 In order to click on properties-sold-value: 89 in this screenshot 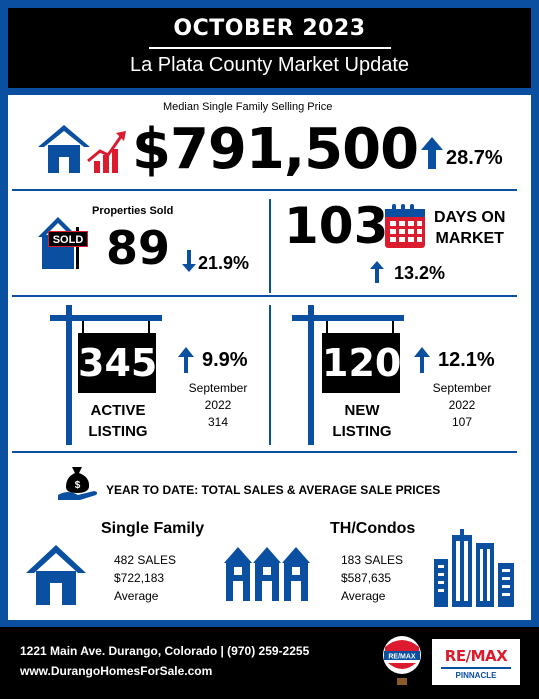, I will do `click(138, 248)`.